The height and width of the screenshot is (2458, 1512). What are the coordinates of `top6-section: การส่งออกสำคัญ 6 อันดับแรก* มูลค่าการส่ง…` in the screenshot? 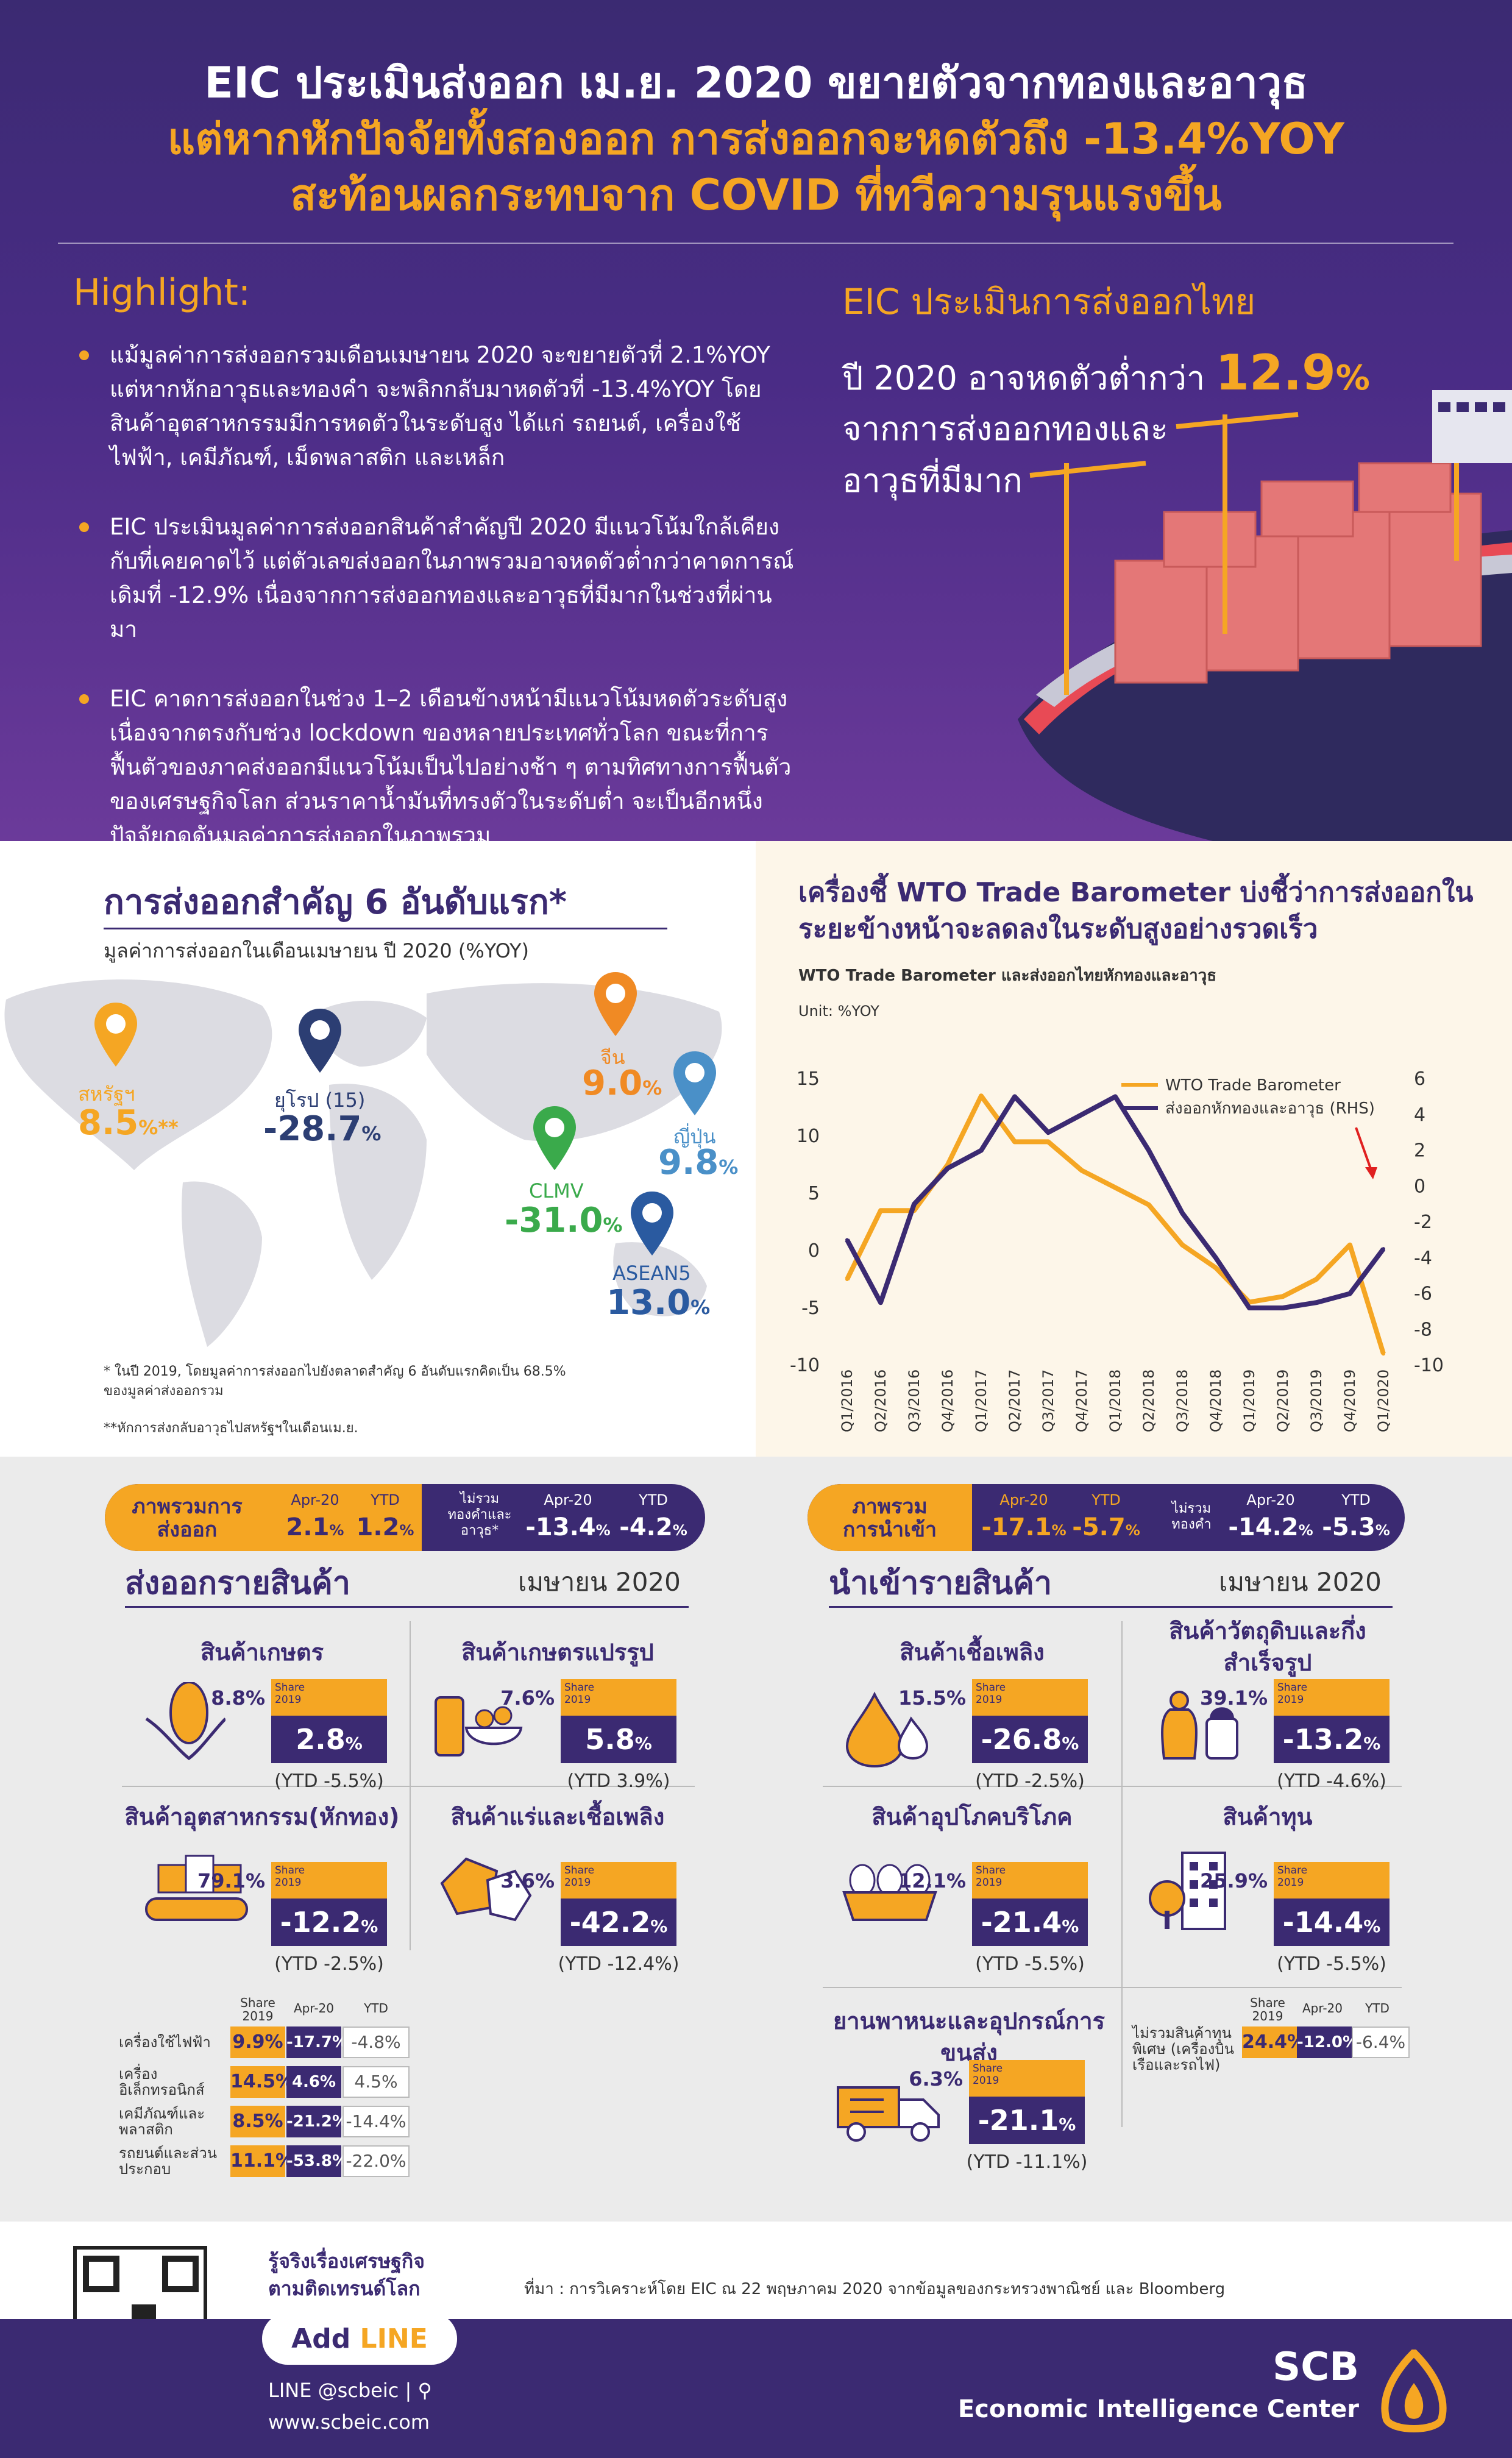 It's located at (378, 1149).